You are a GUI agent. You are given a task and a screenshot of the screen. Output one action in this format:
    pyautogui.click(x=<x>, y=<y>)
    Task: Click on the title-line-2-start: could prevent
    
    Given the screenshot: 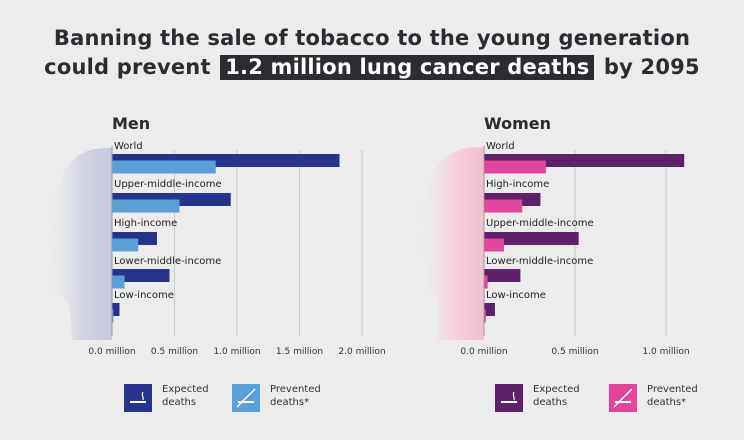 What is the action you would take?
    pyautogui.click(x=127, y=67)
    